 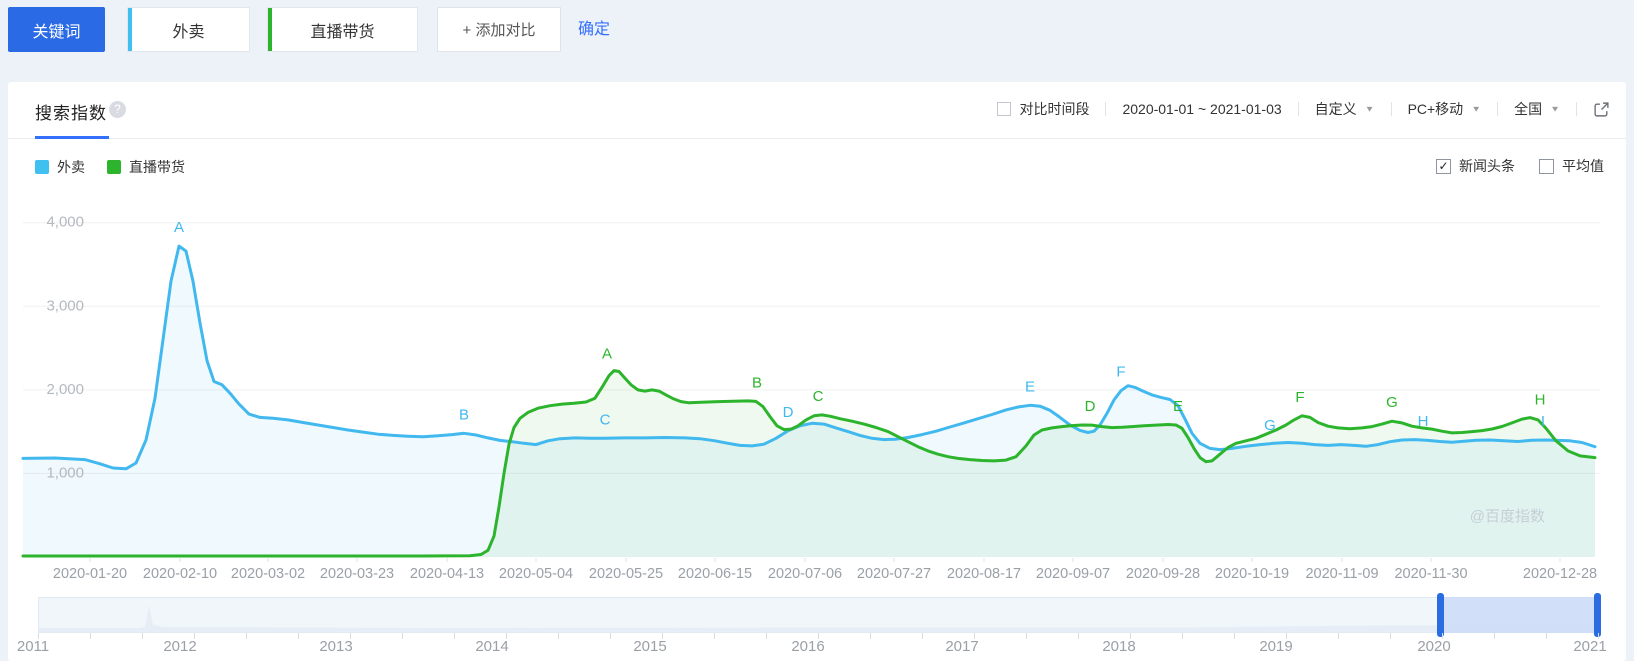 I want to click on timeline-slider-track, so click(x=818, y=615).